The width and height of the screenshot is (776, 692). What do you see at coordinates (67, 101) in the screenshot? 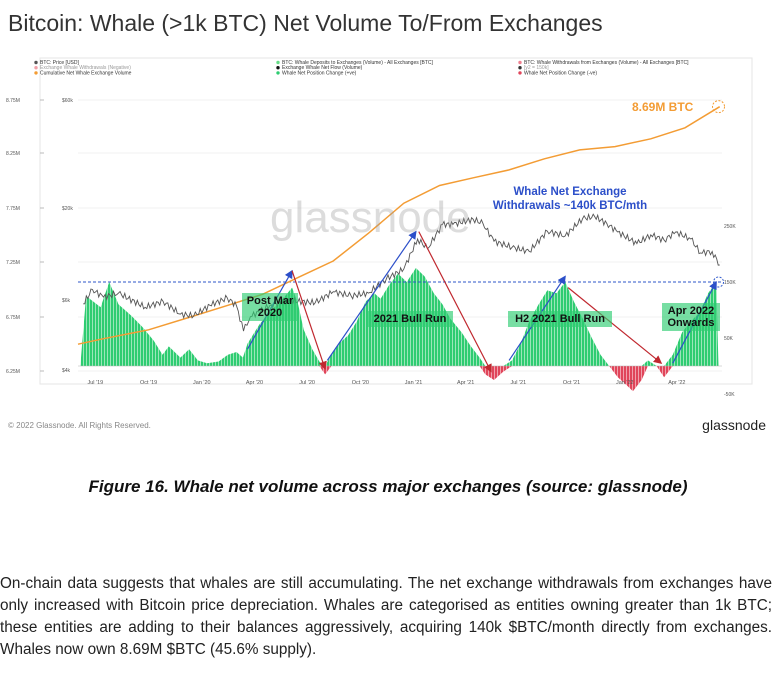
I see `price-axis-tick-label: $60k` at bounding box center [67, 101].